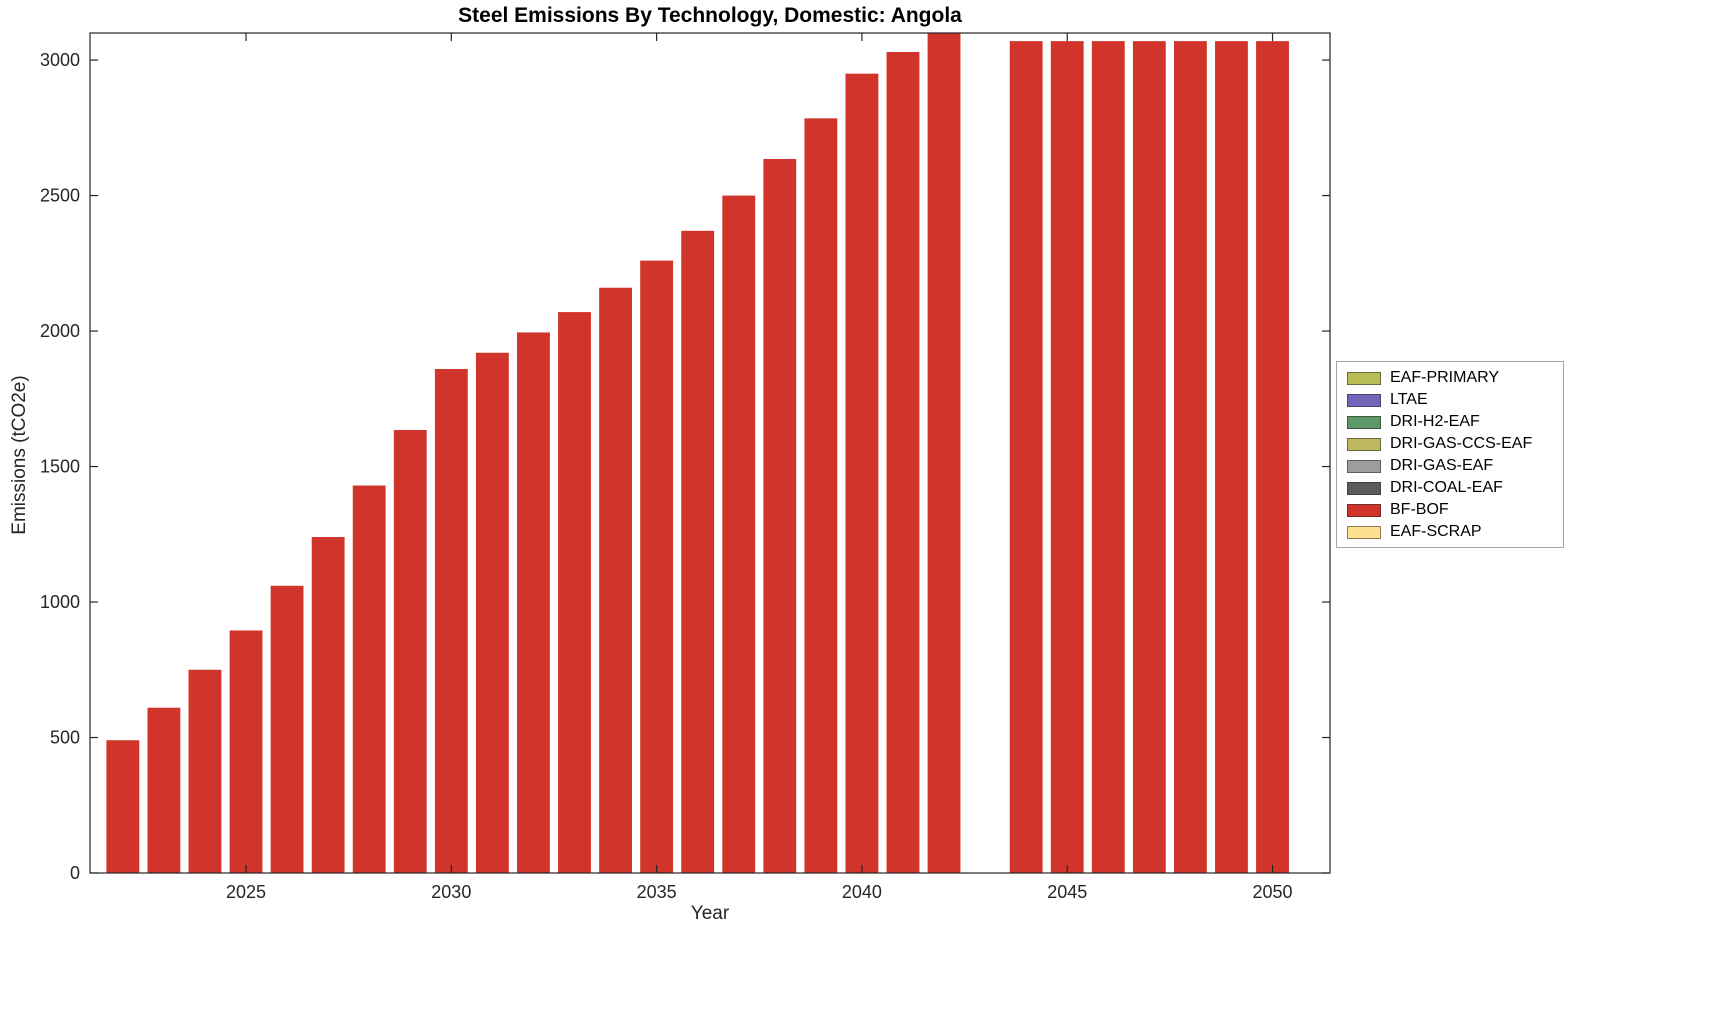 The height and width of the screenshot is (1021, 1714). Describe the element at coordinates (65, 738) in the screenshot. I see `y-tick-label: 500` at that location.